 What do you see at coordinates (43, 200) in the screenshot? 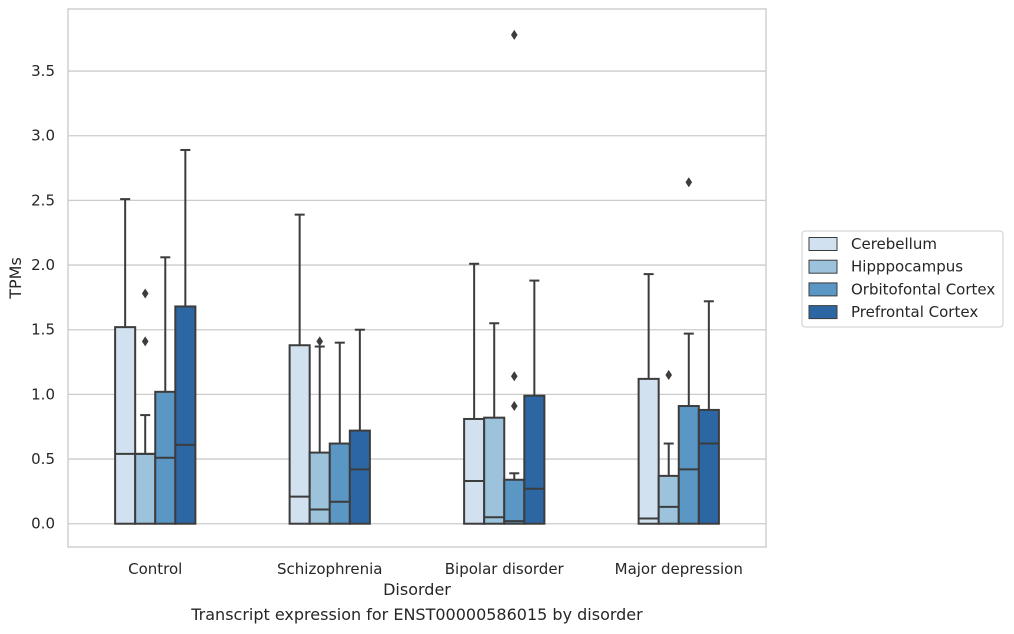
I see `y-tick-label: 2.5` at bounding box center [43, 200].